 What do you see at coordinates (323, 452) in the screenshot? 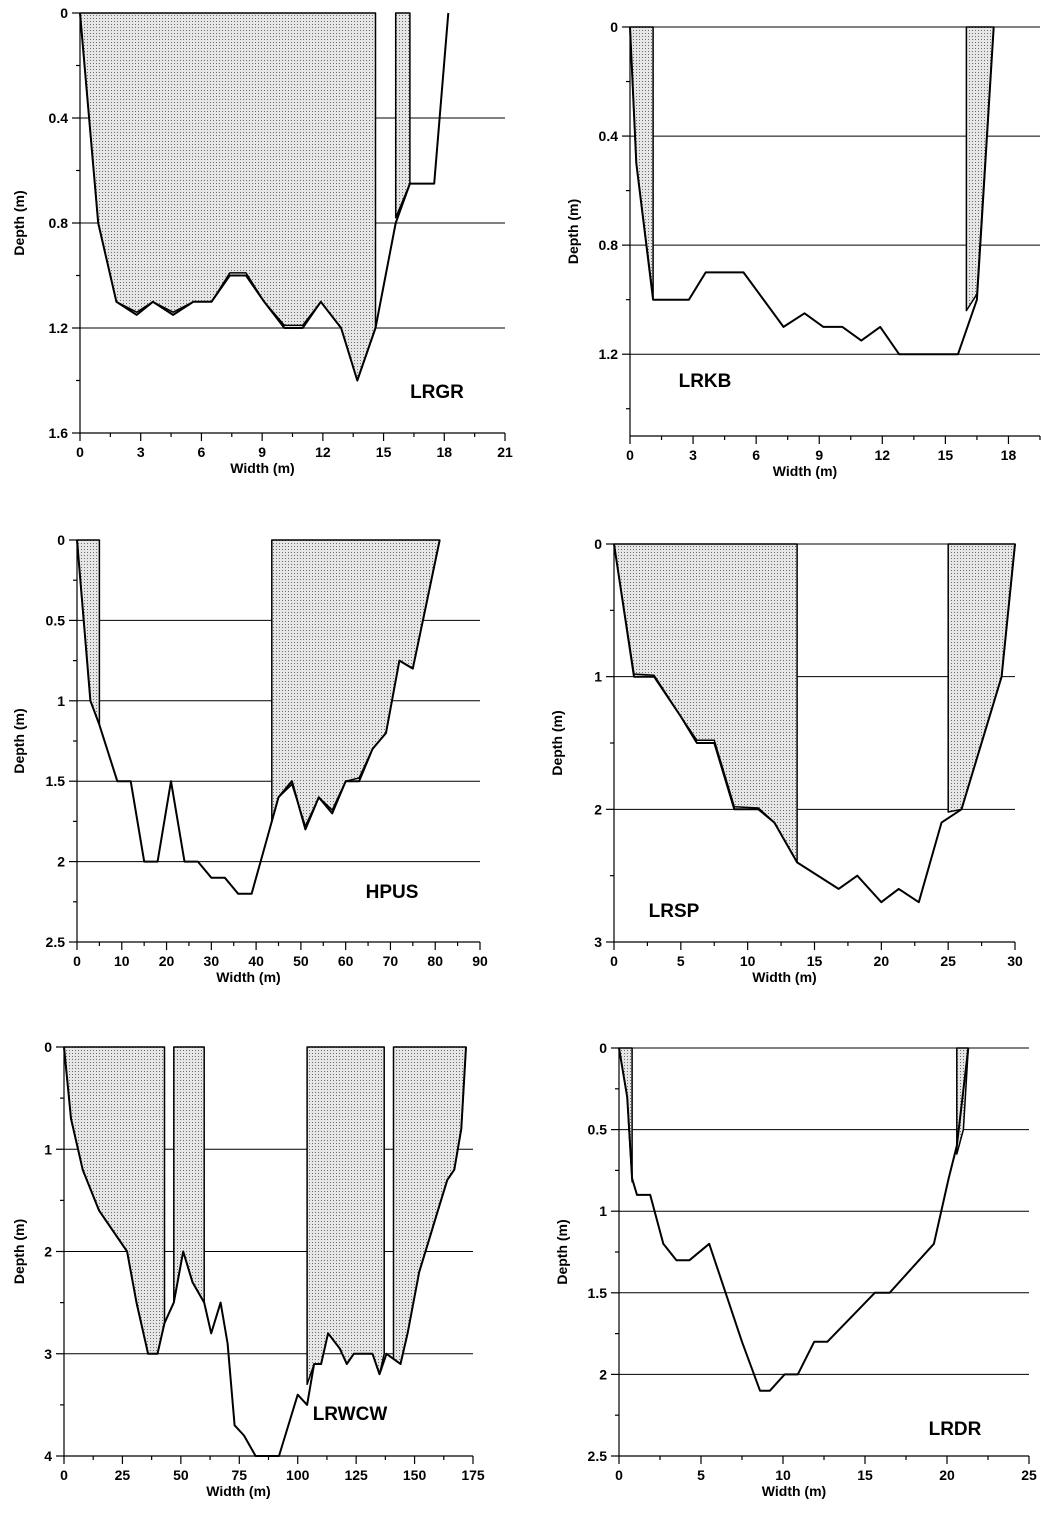
I see `x-tick-label: 12` at bounding box center [323, 452].